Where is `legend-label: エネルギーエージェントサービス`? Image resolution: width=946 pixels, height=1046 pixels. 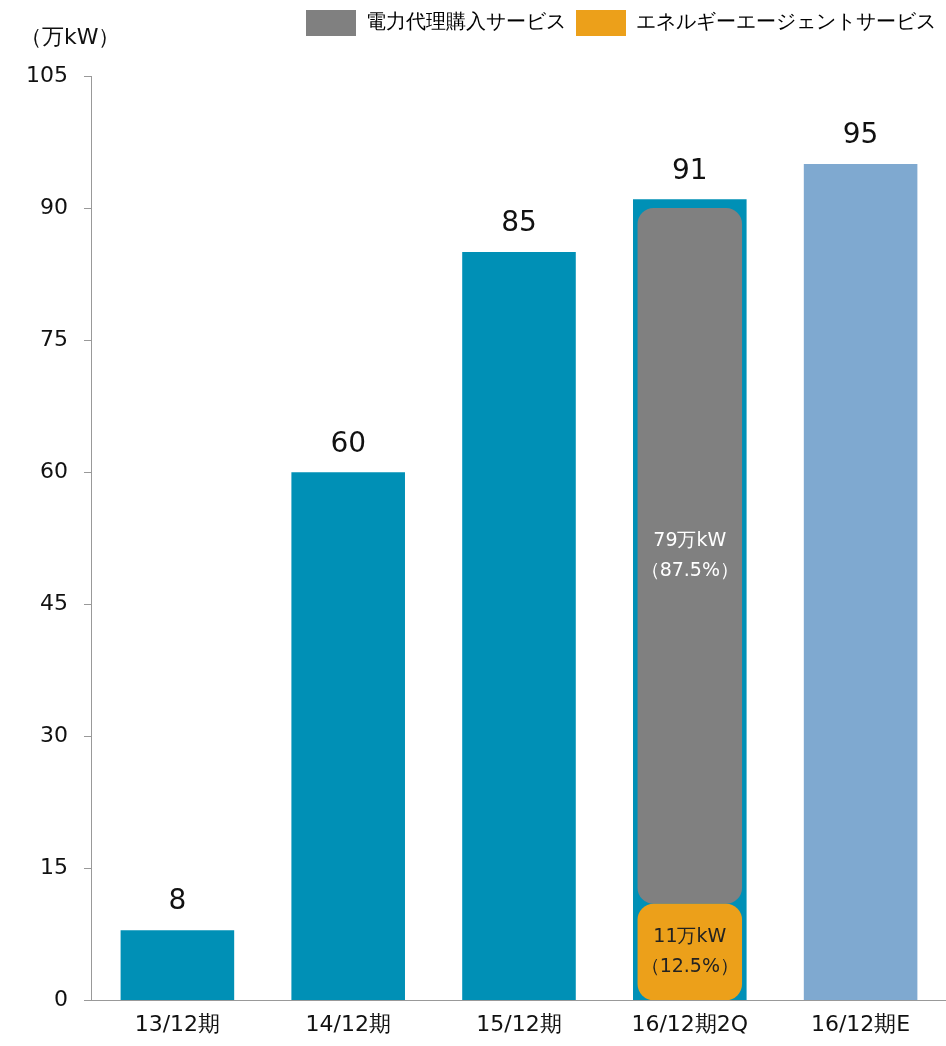
legend-label: エネルギーエージェントサービス is located at coordinates (786, 21).